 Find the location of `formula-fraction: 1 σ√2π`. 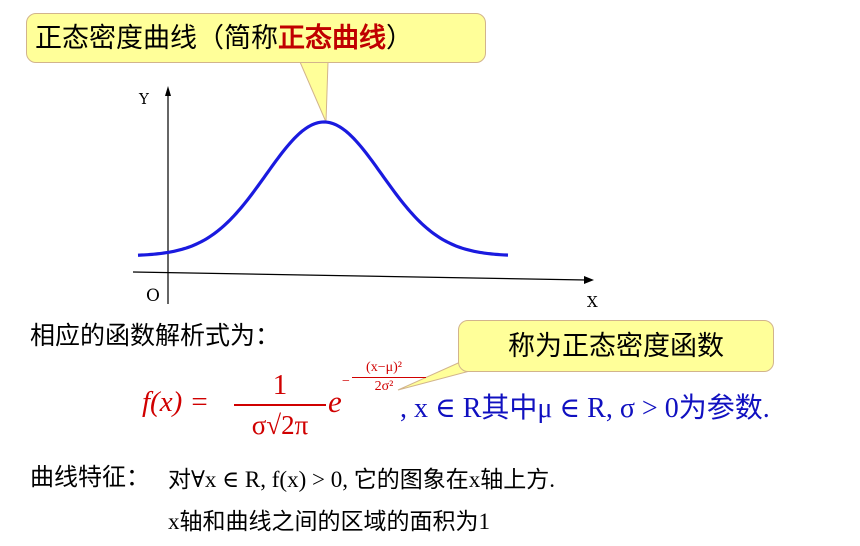

formula-fraction: 1 σ√2π is located at coordinates (280, 405).